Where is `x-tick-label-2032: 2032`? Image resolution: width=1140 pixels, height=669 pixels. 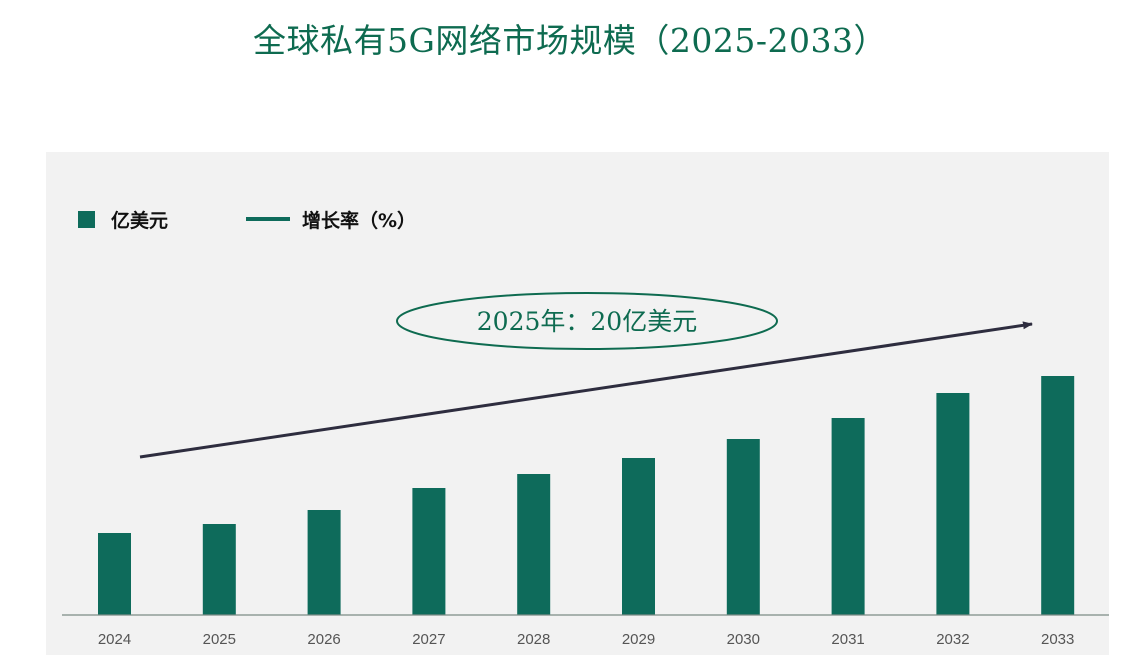 x-tick-label-2032: 2032 is located at coordinates (952, 639).